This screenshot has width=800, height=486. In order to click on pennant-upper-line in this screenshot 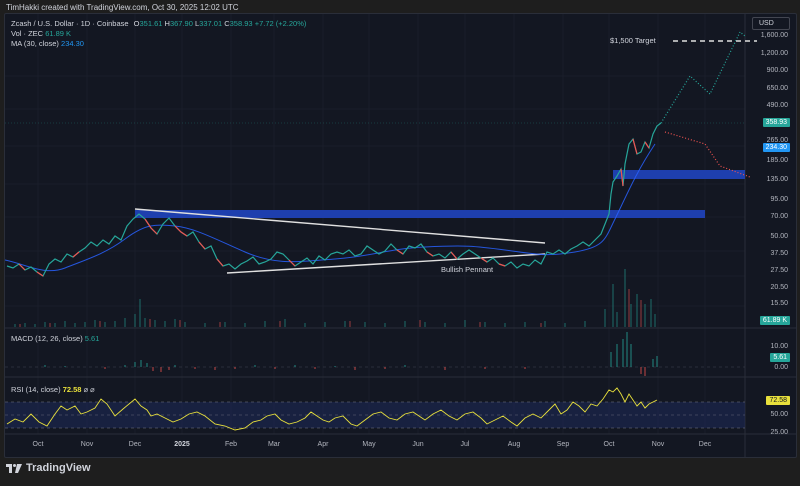, I will do `click(340, 226)`.